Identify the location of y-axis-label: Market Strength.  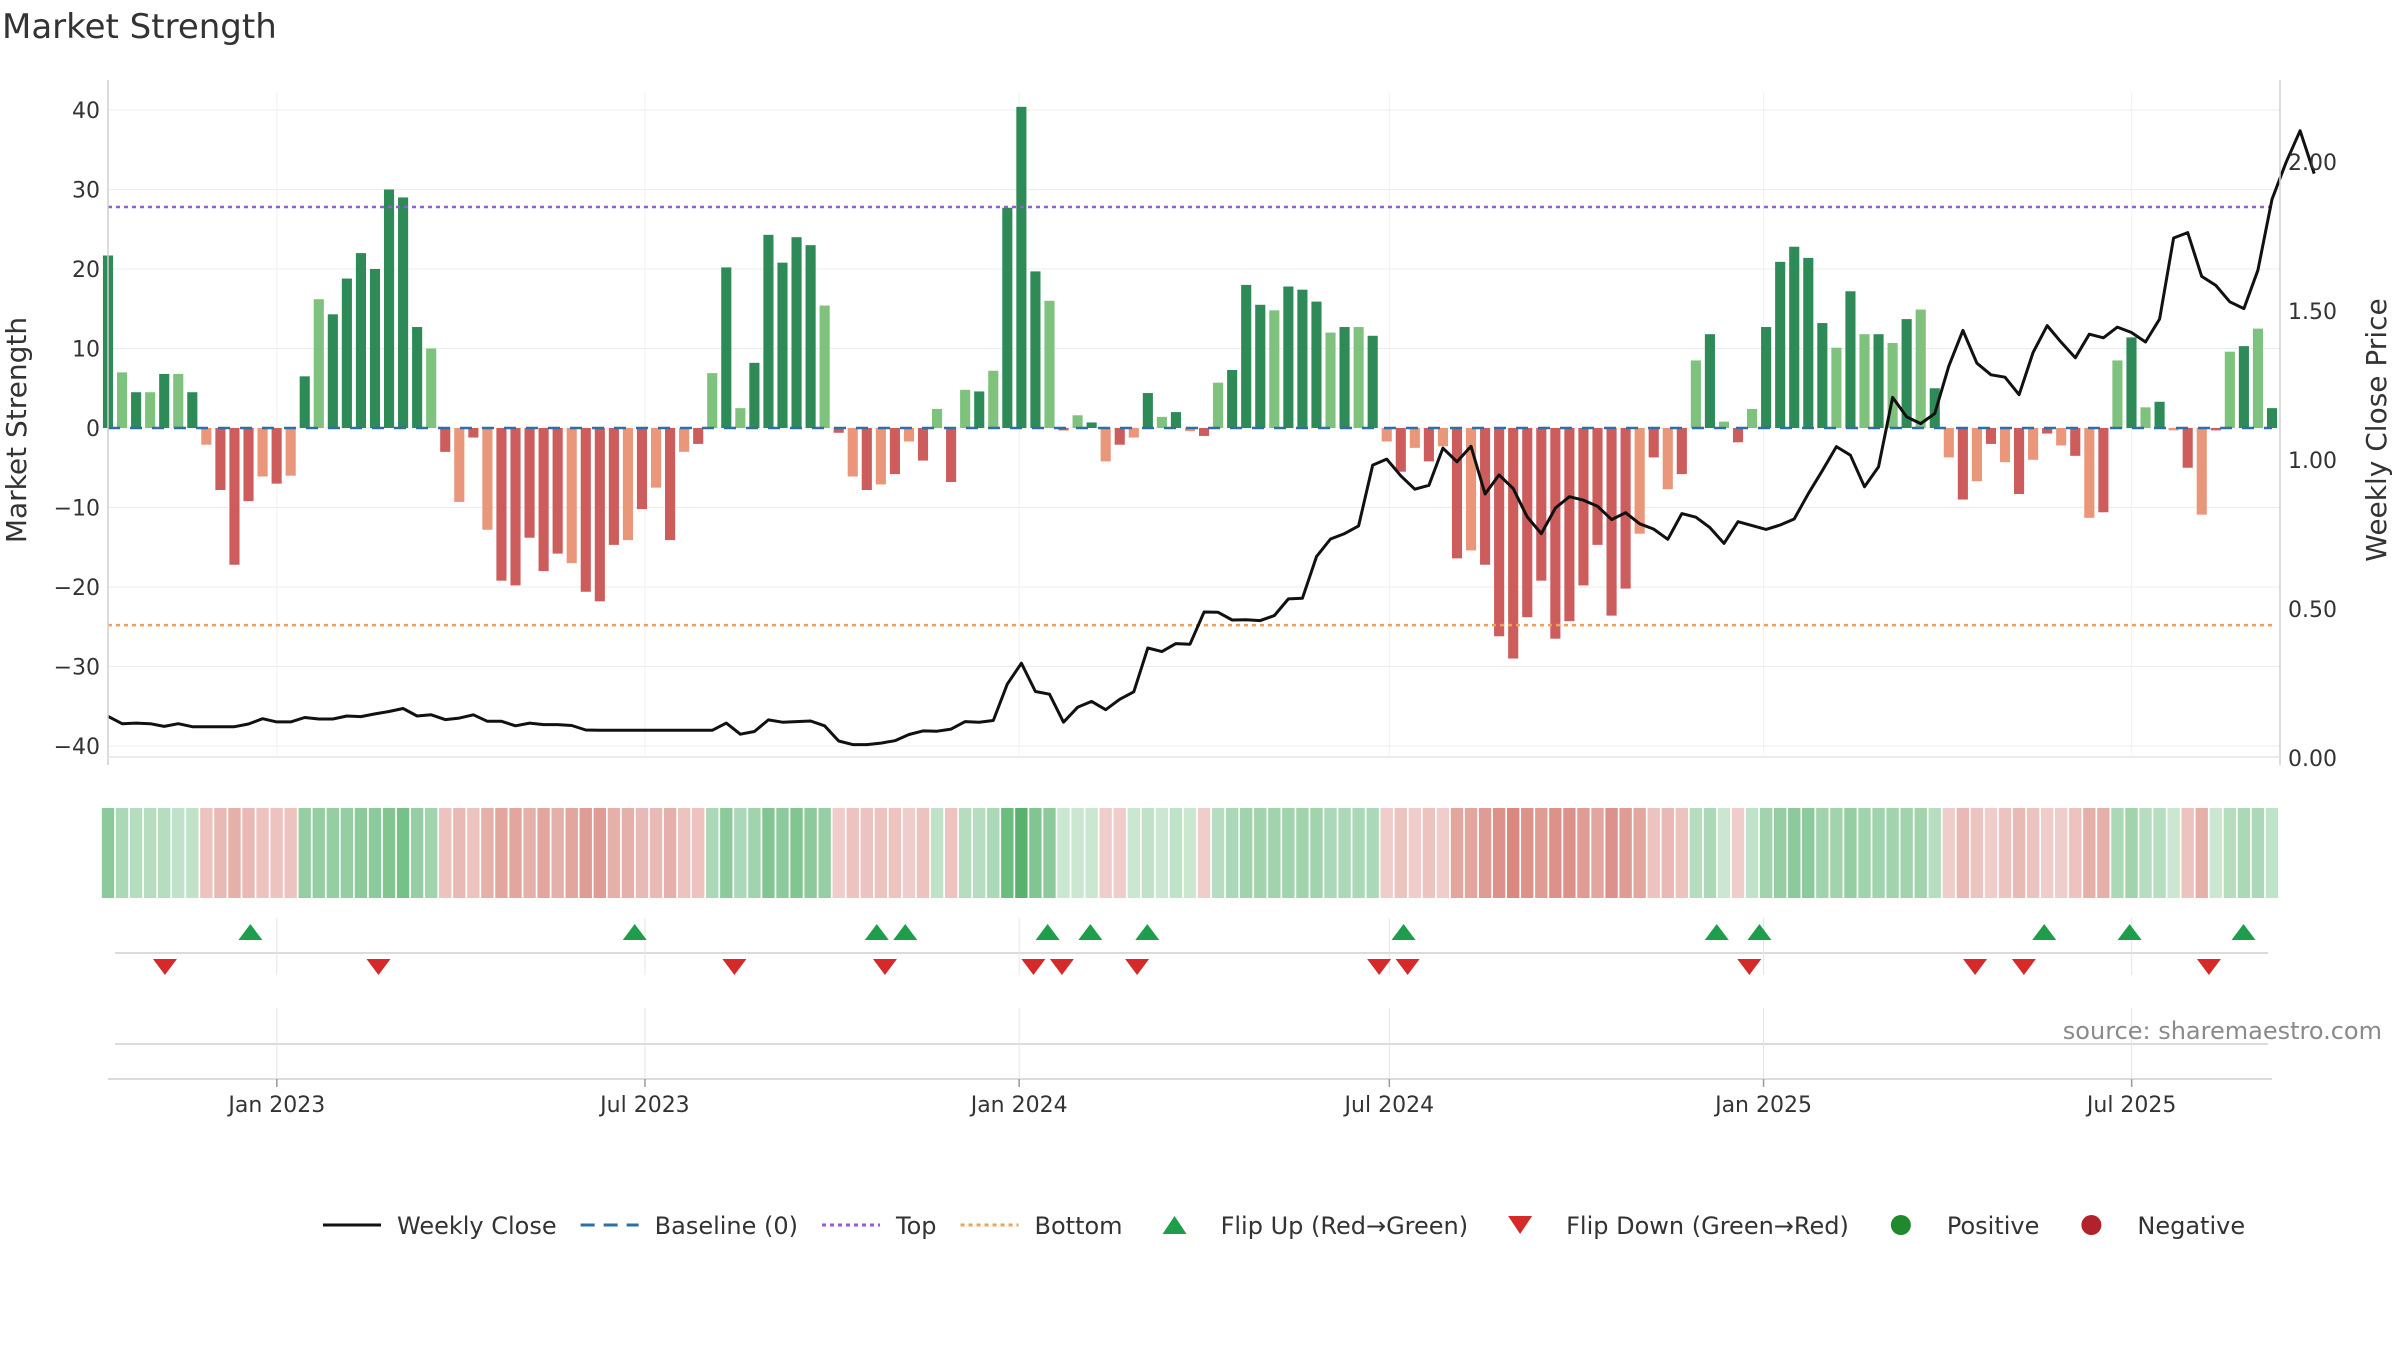
(16, 430).